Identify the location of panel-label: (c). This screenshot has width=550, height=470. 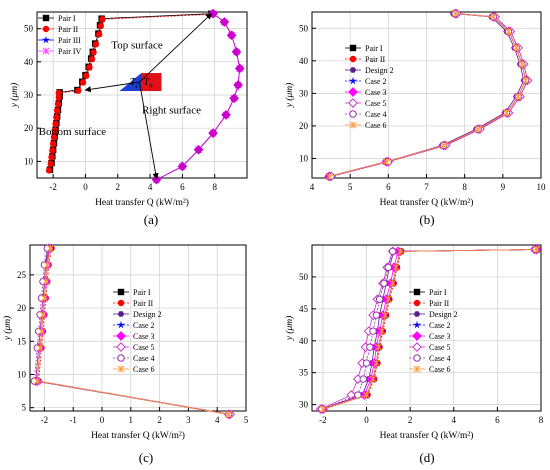
(146, 457).